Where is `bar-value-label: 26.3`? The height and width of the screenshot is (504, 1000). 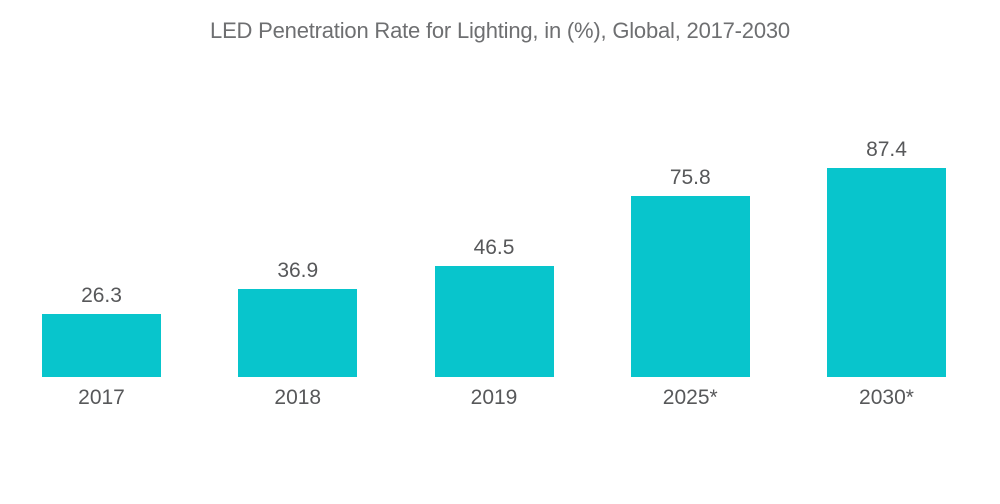 bar-value-label: 26.3 is located at coordinates (101, 295).